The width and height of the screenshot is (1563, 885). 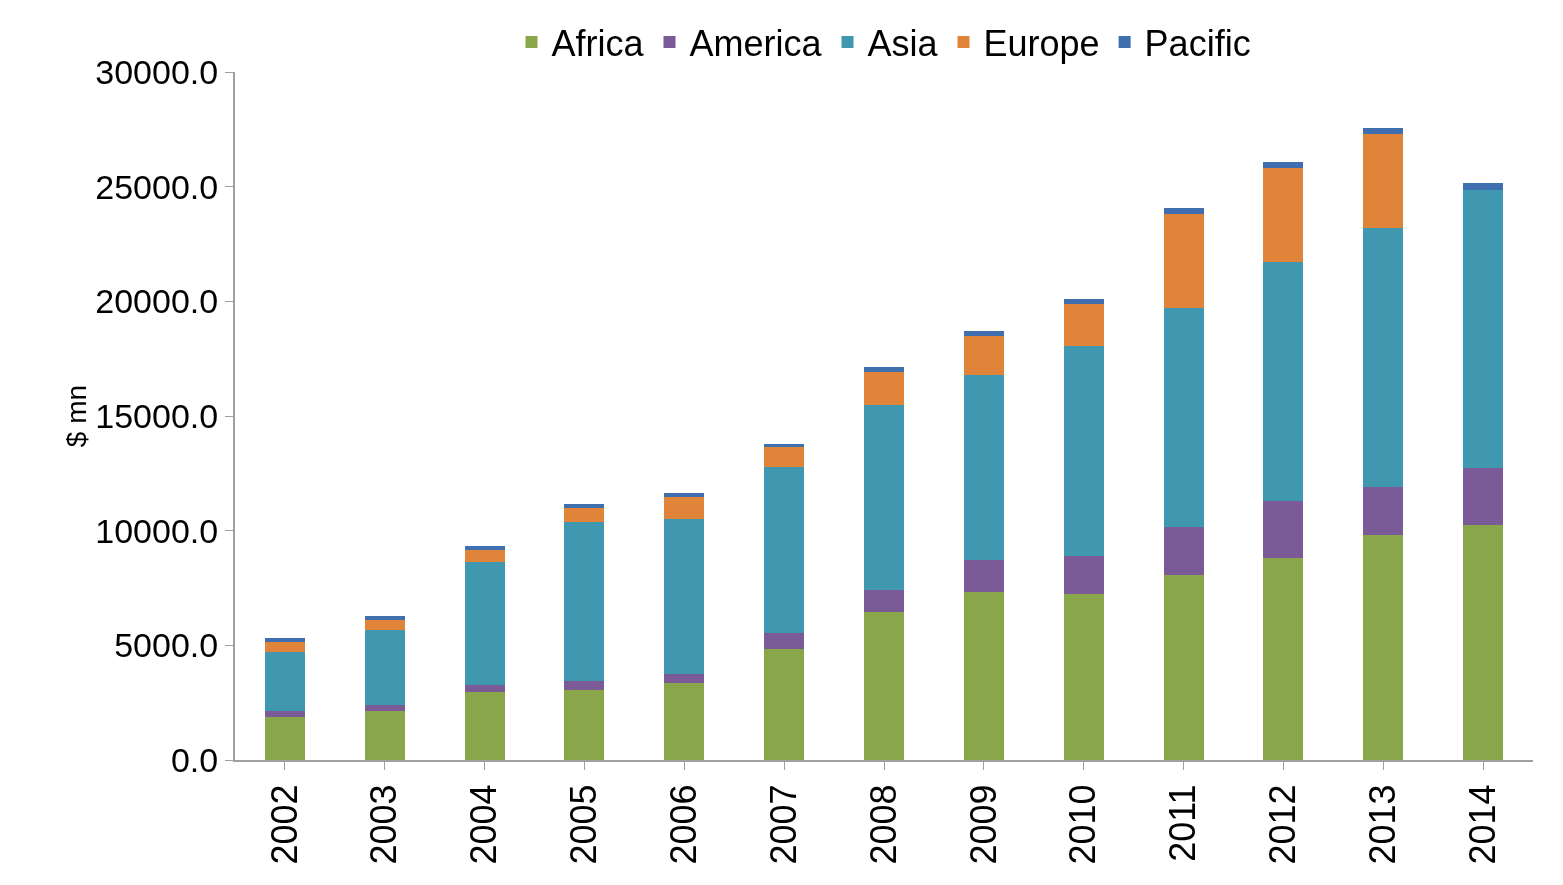 I want to click on legend-label: Europe, so click(x=1041, y=43).